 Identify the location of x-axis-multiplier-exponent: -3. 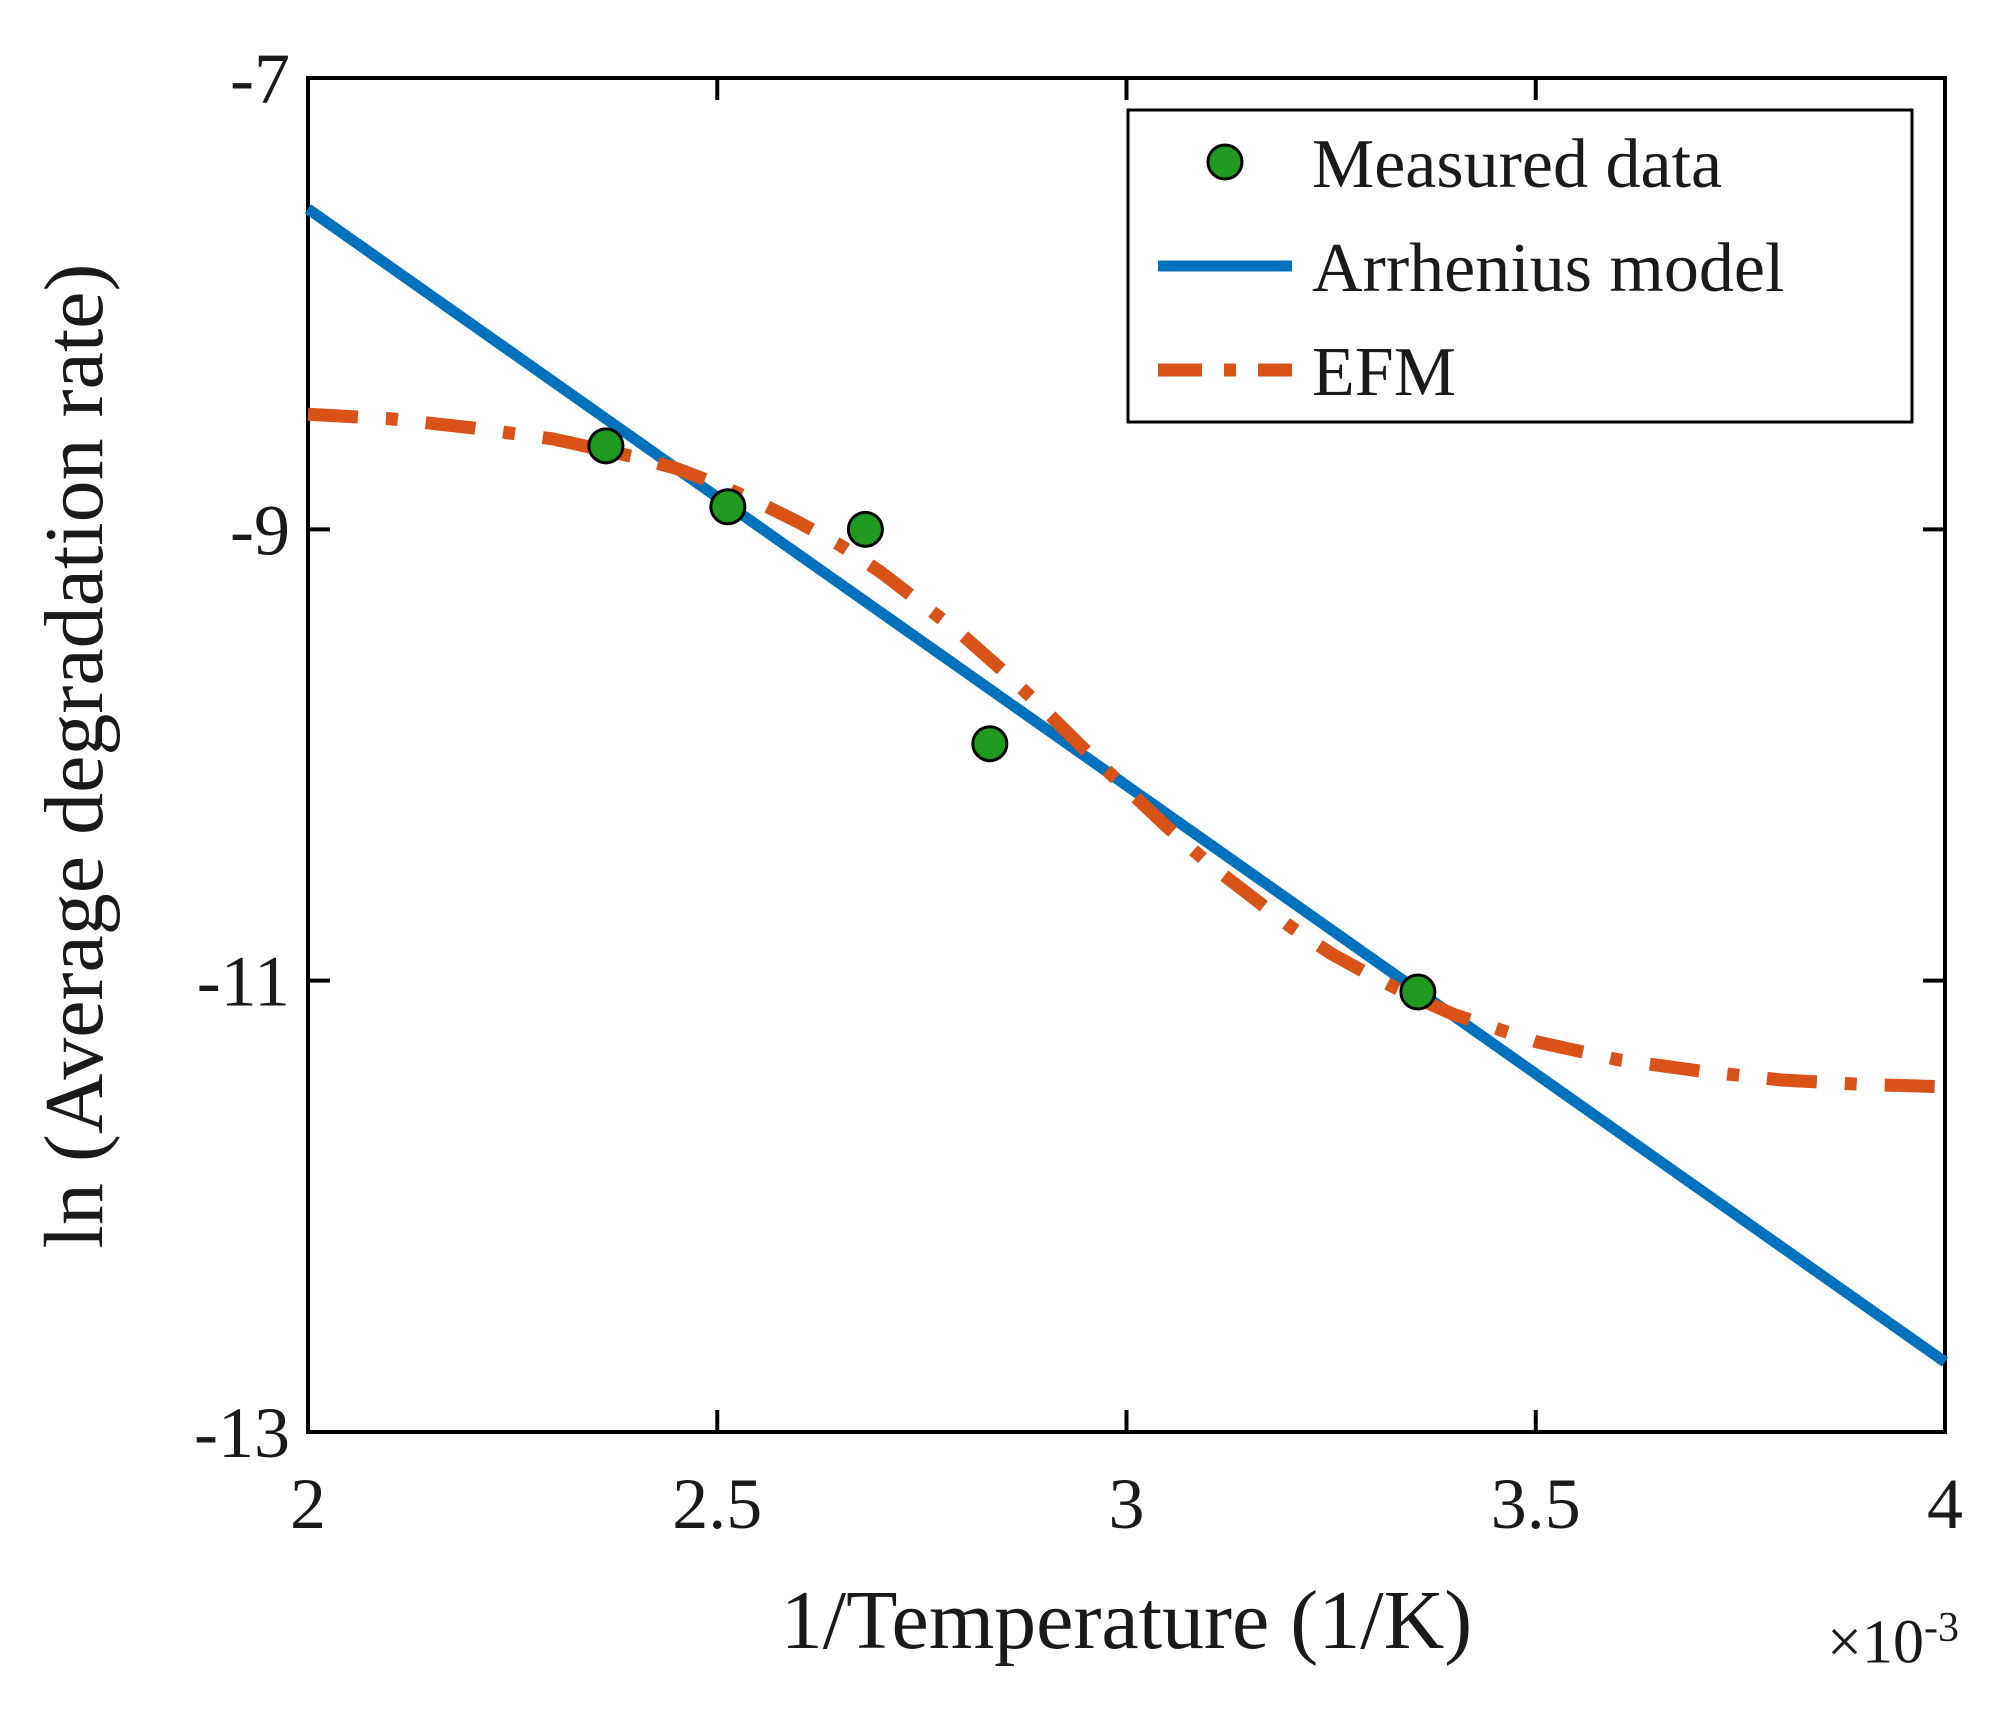
(1941, 1628).